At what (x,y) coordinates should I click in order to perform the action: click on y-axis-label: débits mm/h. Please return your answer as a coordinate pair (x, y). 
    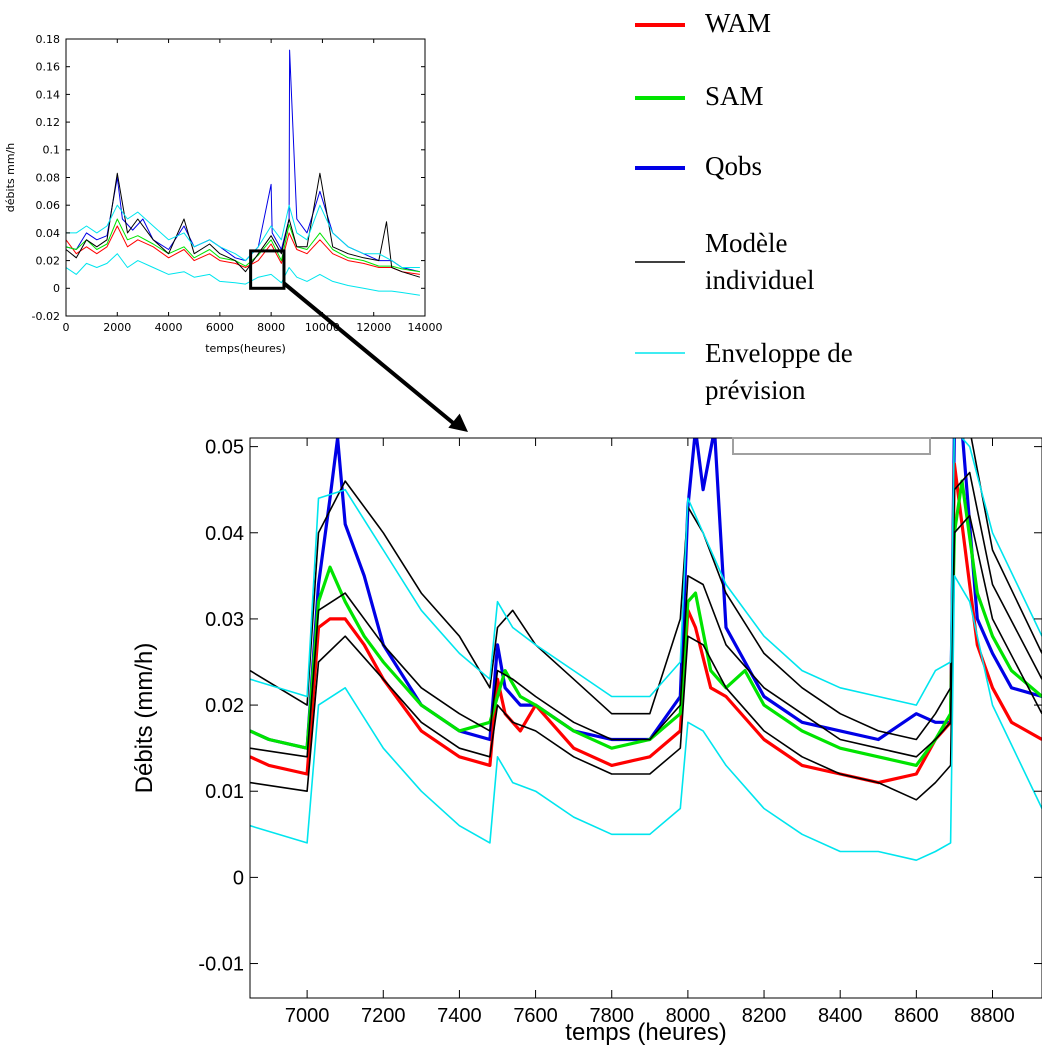
    Looking at the image, I should click on (10, 177).